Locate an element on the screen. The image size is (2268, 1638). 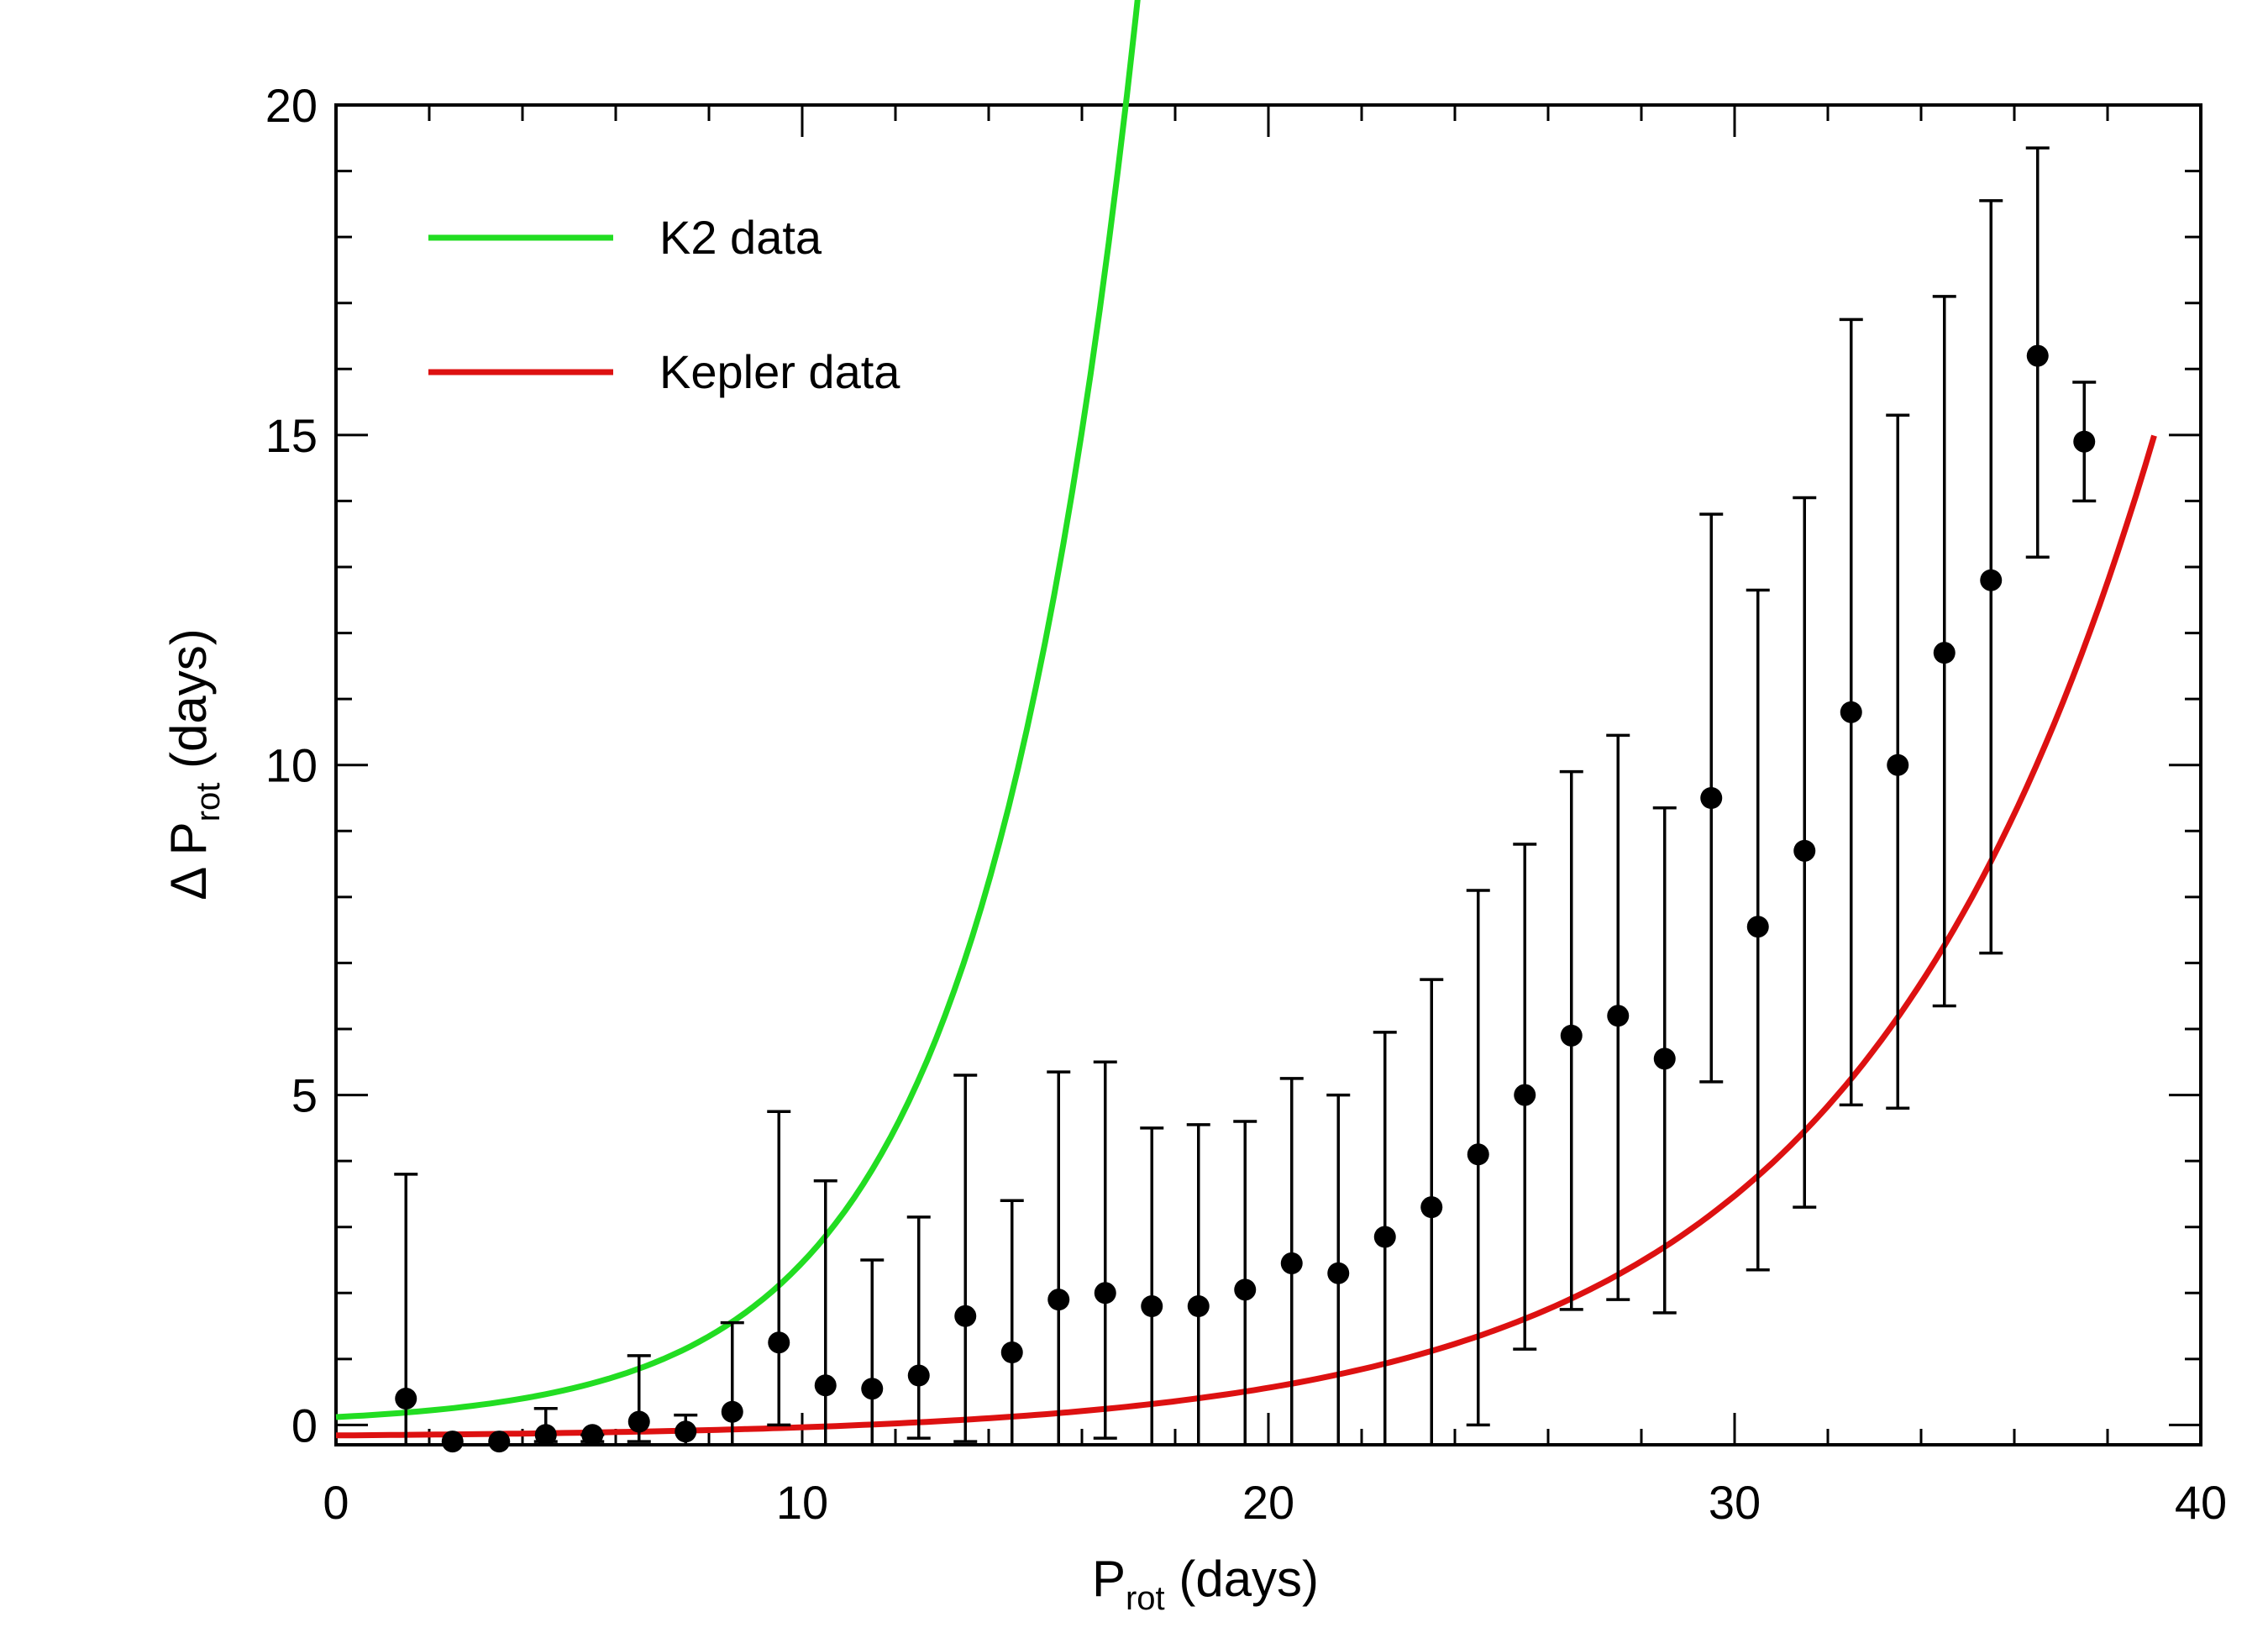
x-tick-label: 40 is located at coordinates (2201, 1502).